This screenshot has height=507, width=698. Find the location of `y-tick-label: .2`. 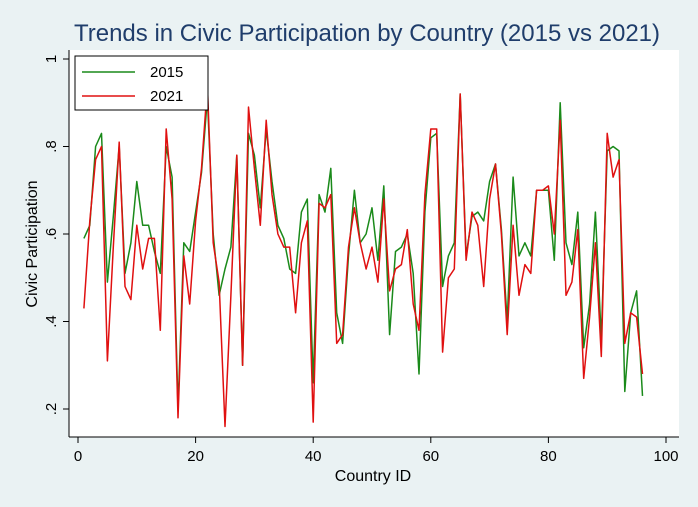

y-tick-label: .2 is located at coordinates (51, 409).